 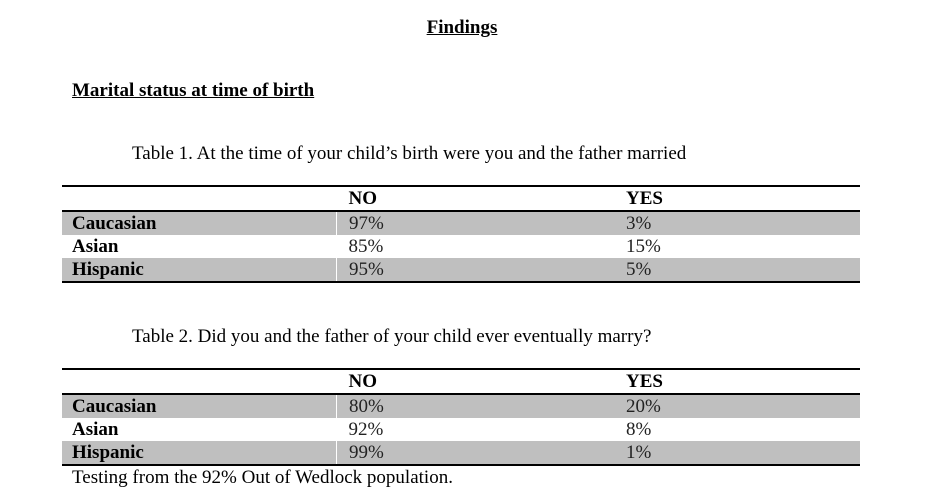 What do you see at coordinates (476, 223) in the screenshot?
I see `value-no: 97%` at bounding box center [476, 223].